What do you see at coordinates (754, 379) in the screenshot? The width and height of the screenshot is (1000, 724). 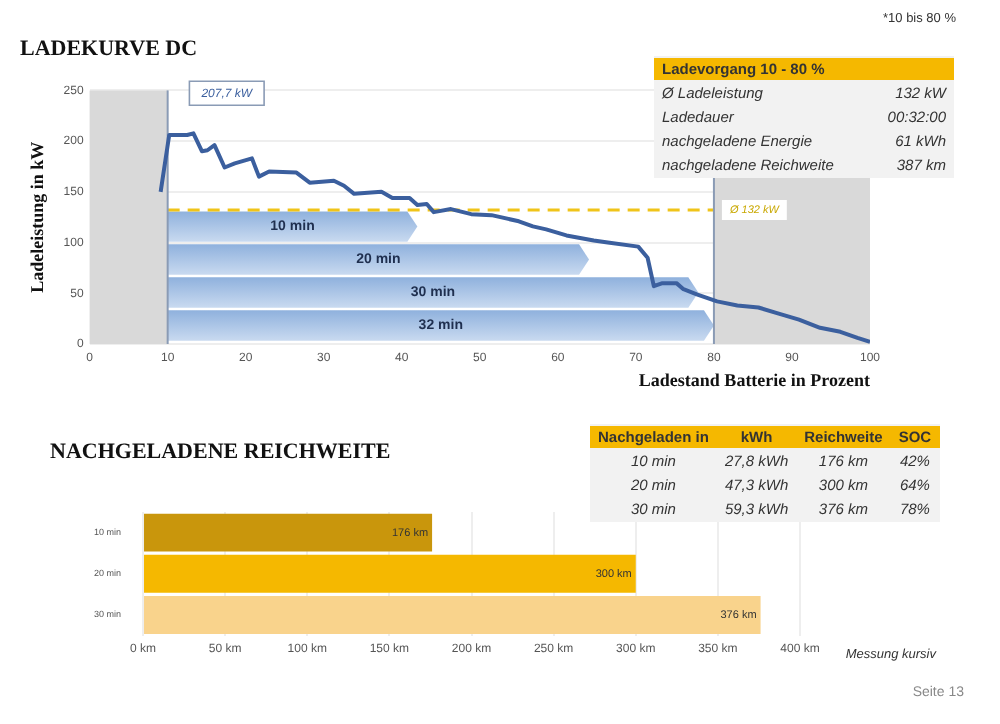 I see `x-axis-title: Ladestand Batterie in Prozent` at bounding box center [754, 379].